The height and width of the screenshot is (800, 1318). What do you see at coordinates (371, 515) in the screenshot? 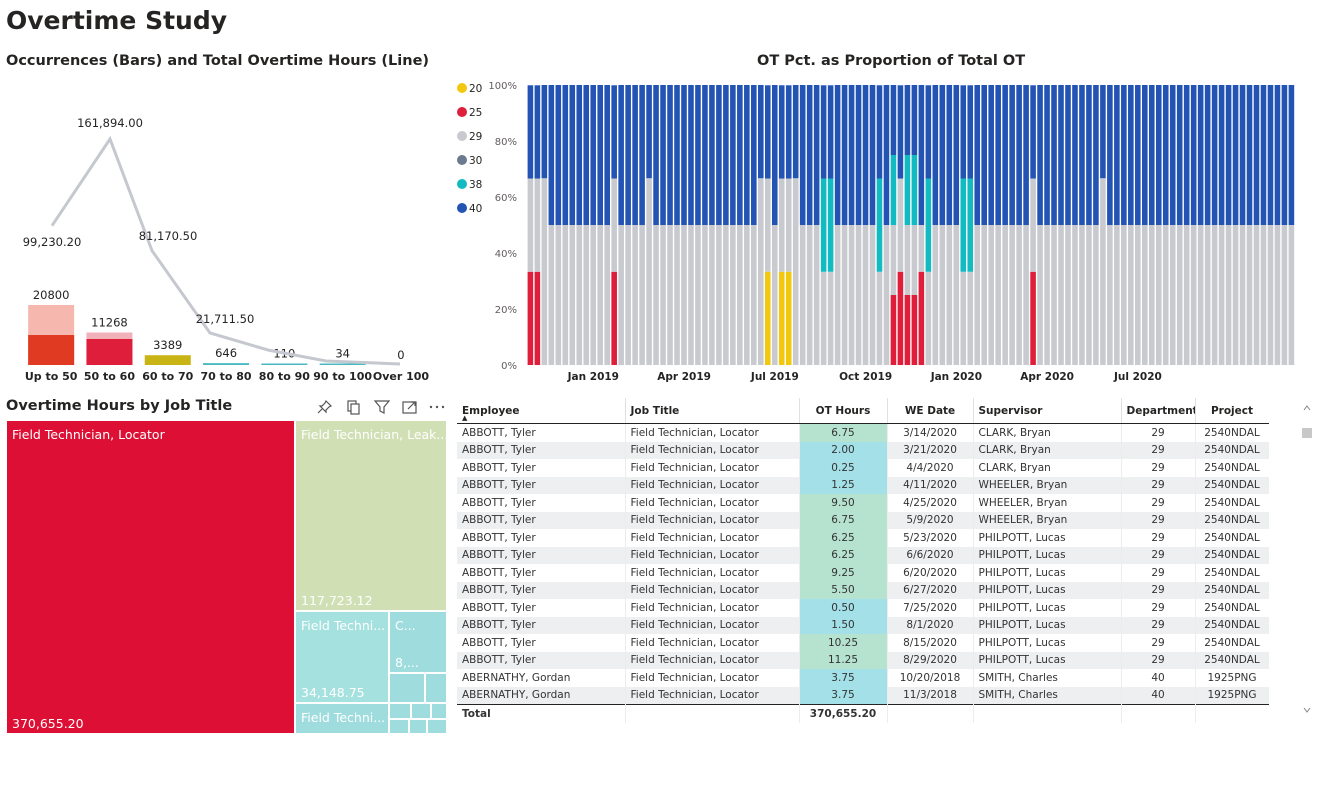
I see `treemap-cell-leak: Field Technician, Leak... 117,723.12` at bounding box center [371, 515].